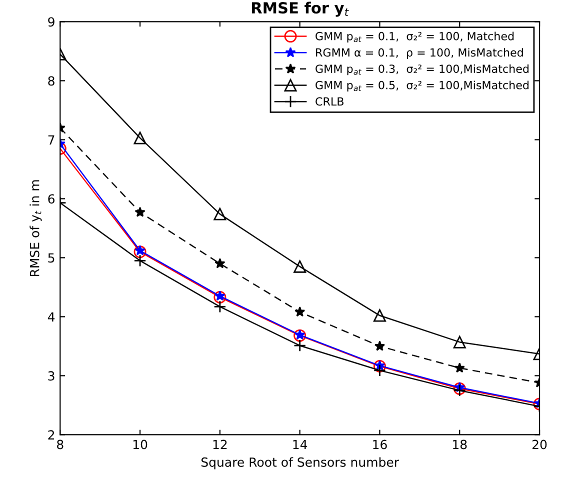 The image size is (562, 483). What do you see at coordinates (36, 228) in the screenshot?
I see `y-axis-title: RMSE of y$_{t}$ in m` at bounding box center [36, 228].